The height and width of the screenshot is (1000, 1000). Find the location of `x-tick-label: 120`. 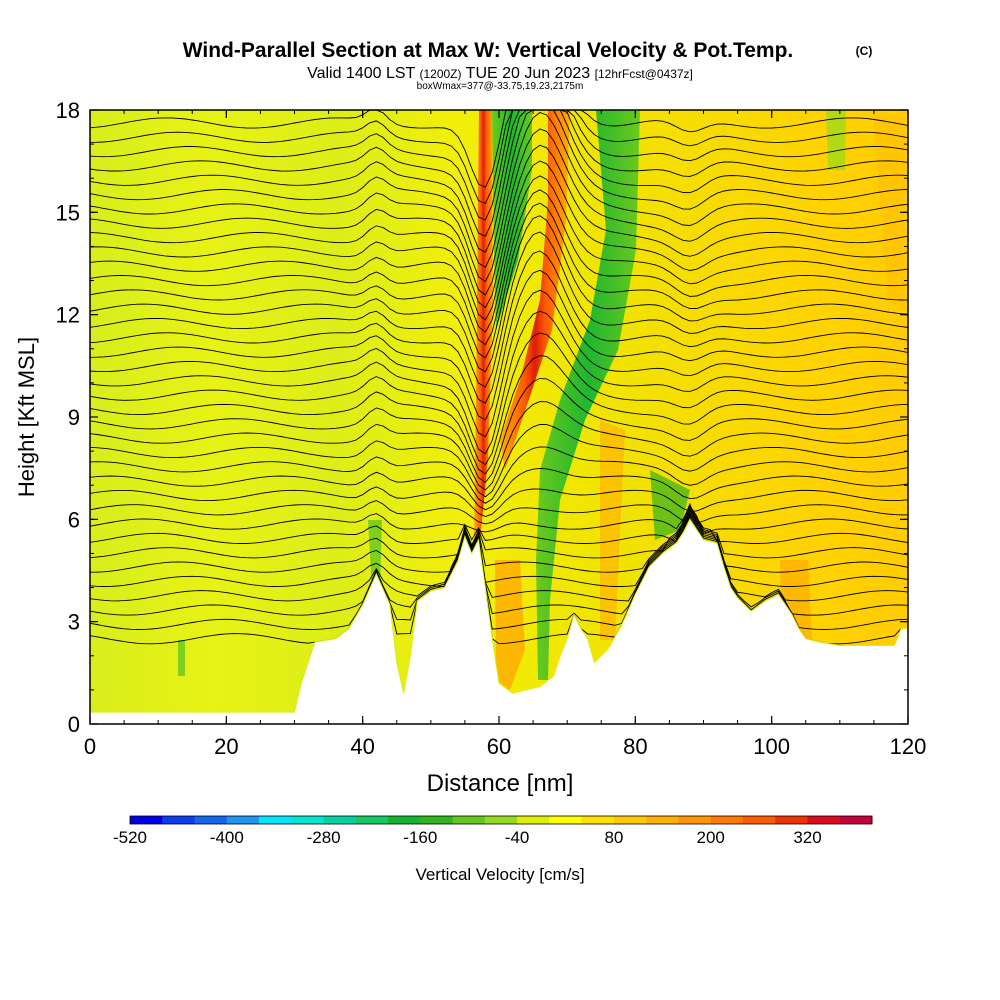

x-tick-label: 120 is located at coordinates (908, 746).